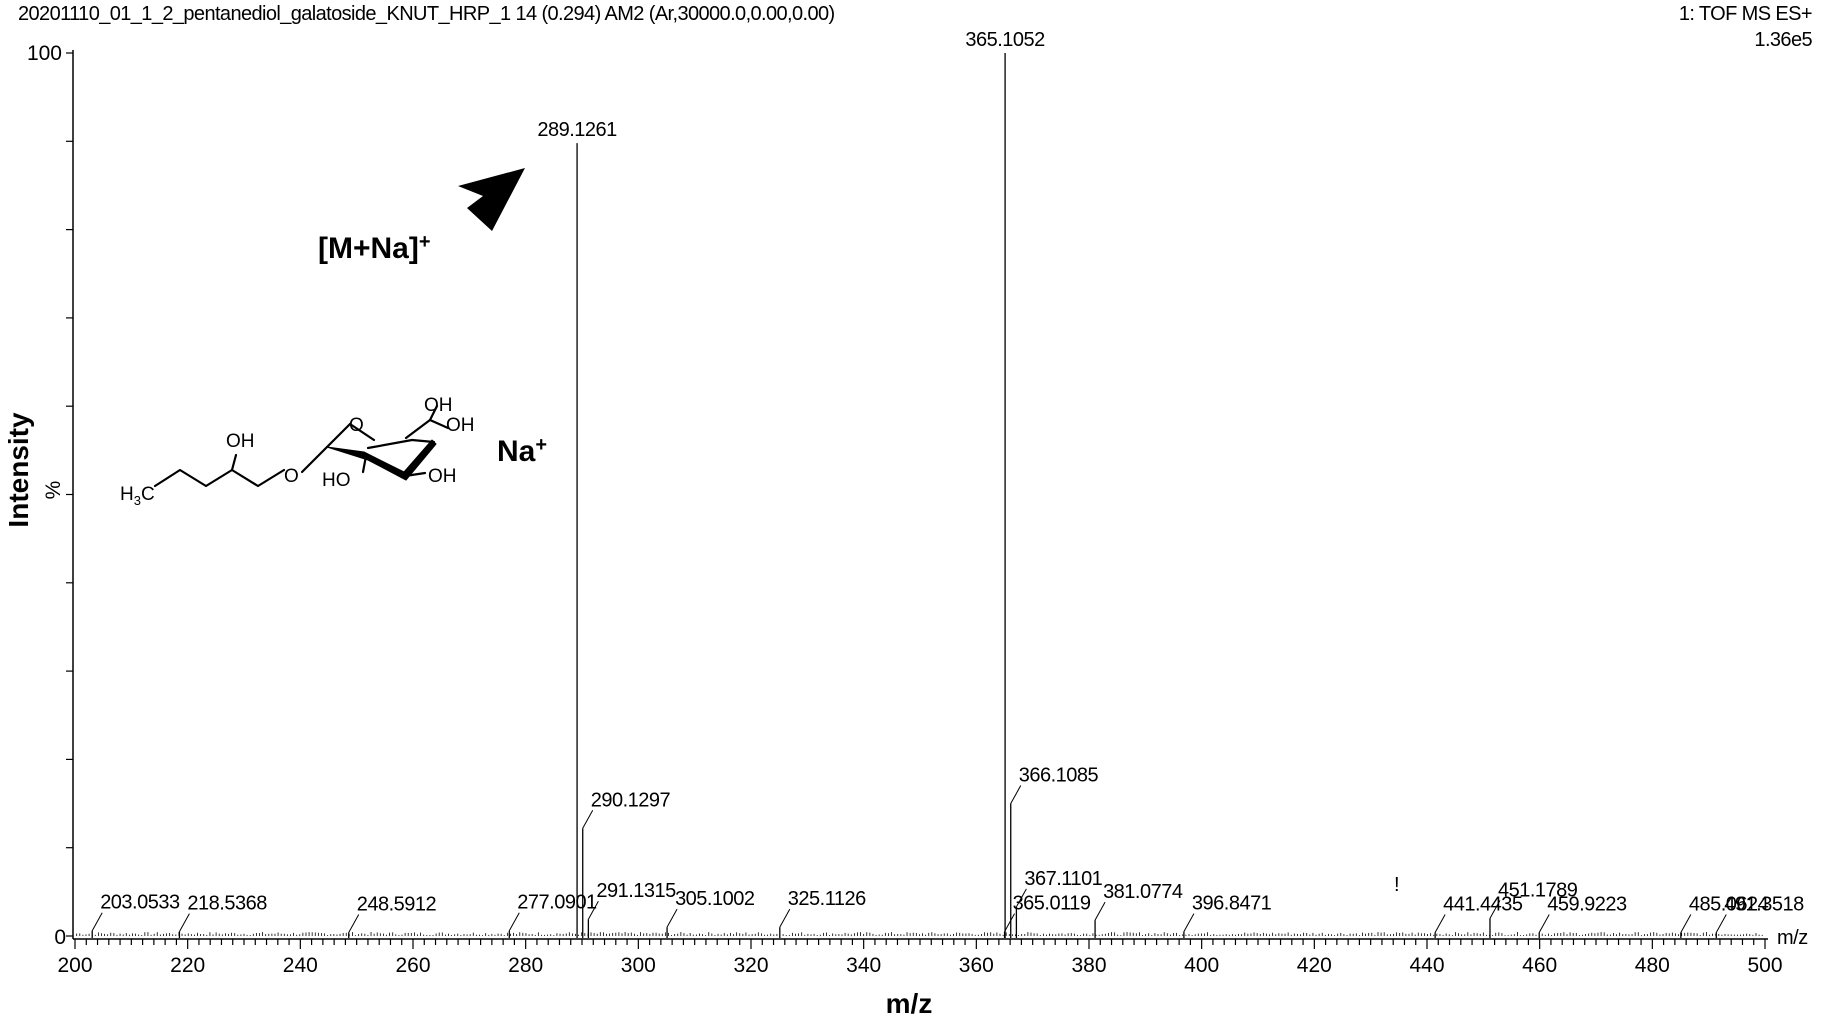 The width and height of the screenshot is (1822, 1030). I want to click on peak-label: 248.5912, so click(397, 904).